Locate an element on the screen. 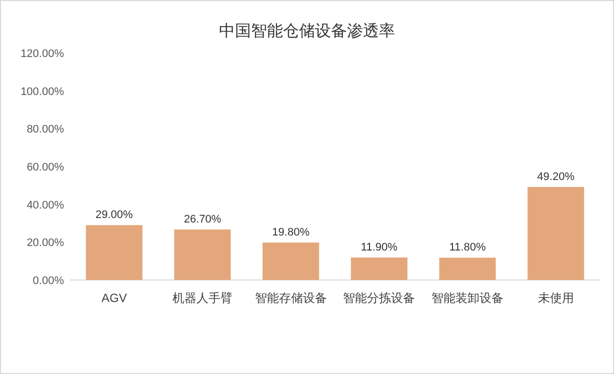 This screenshot has width=614, height=374. y-tick-label: 120.00% is located at coordinates (42, 54).